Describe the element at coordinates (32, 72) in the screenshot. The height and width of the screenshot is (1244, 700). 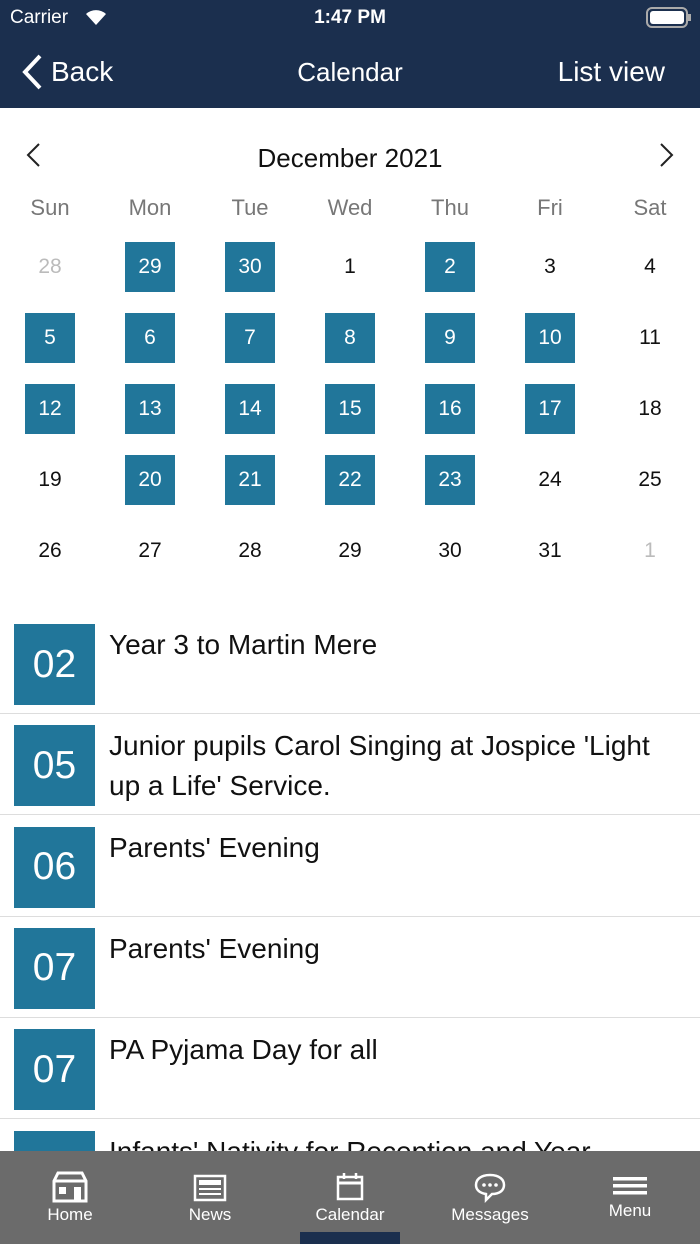
I see `back-chevron` at that location.